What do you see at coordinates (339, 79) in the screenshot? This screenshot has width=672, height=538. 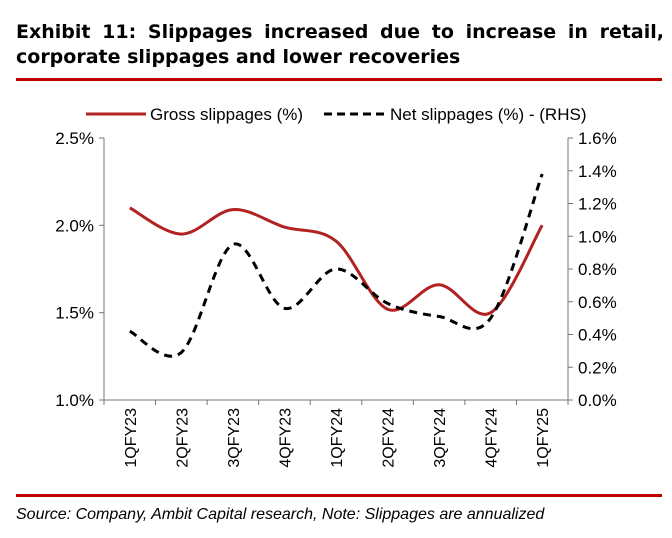 I see `top-divider` at bounding box center [339, 79].